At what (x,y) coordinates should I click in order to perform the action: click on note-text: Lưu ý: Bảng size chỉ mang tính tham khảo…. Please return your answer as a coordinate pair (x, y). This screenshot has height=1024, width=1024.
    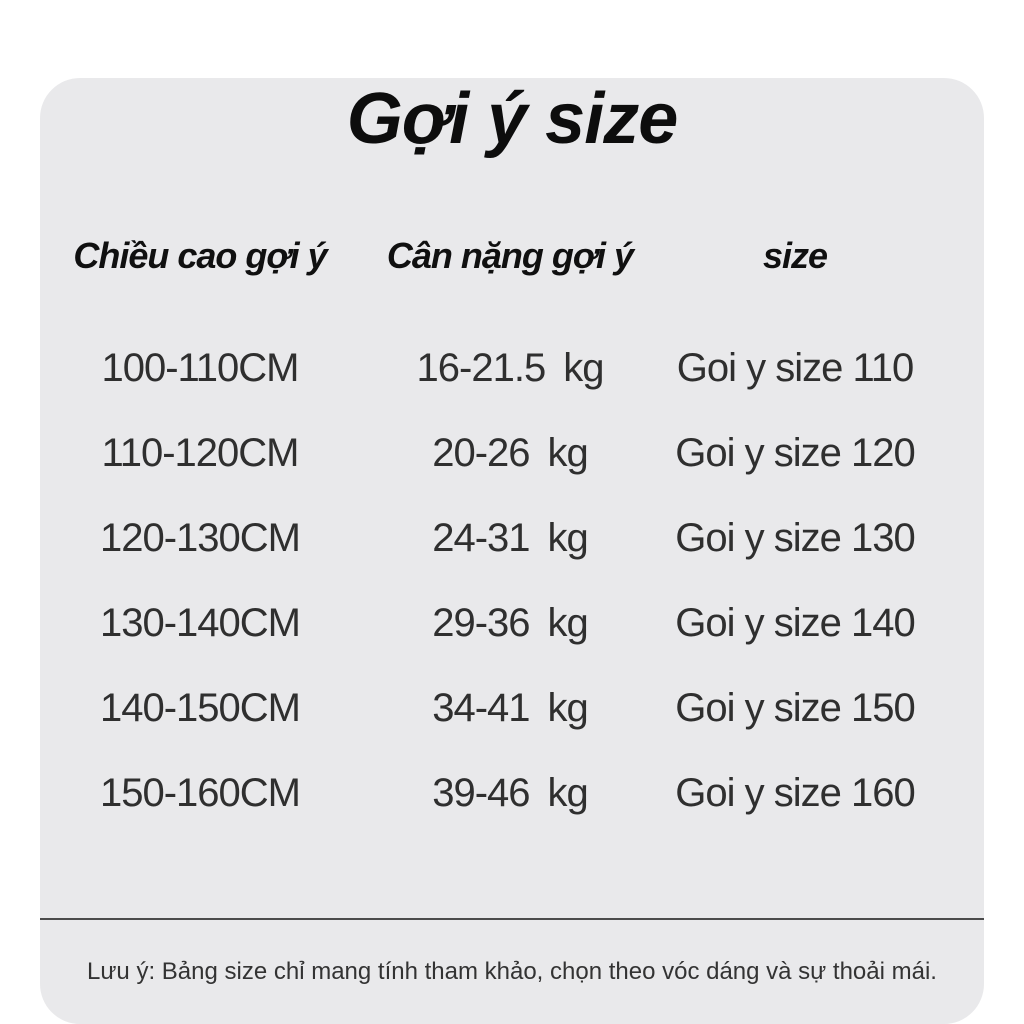
    Looking at the image, I should click on (512, 971).